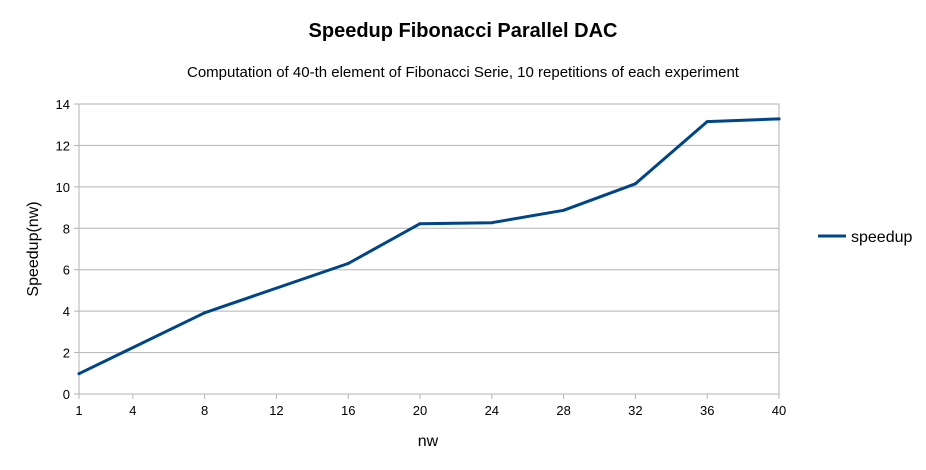 This screenshot has width=926, height=470. I want to click on x-tick-label: 1, so click(78, 410).